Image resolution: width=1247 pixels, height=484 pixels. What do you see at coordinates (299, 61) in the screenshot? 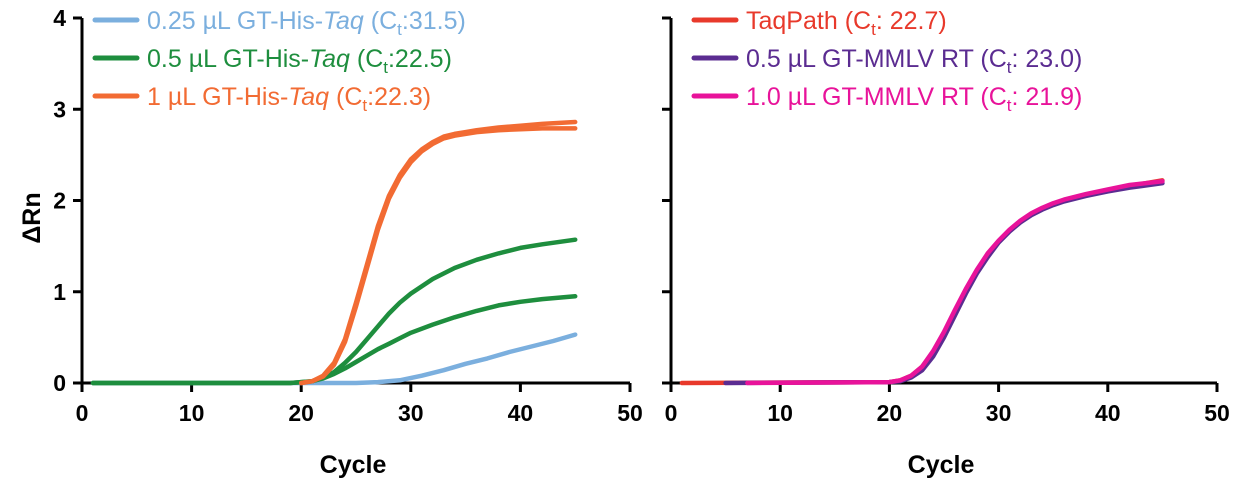
I see `legend-label-1: 0.5 µL GT-His-Taq (Ct:22.5)` at bounding box center [299, 61].